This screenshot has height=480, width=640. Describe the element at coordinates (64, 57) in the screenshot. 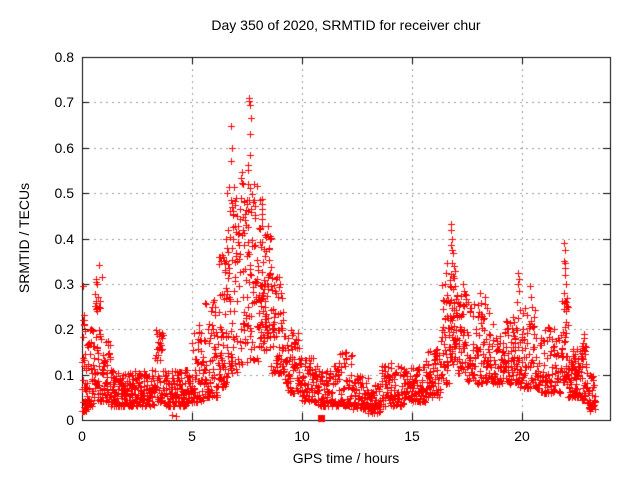

I see `y-tick-label: 0.8` at that location.